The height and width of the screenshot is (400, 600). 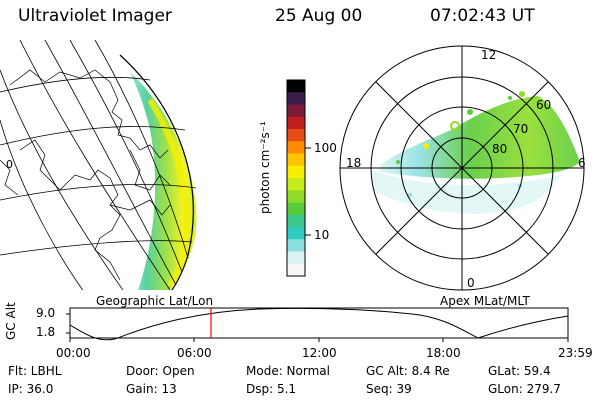 I want to click on polar-aurora, so click(x=480, y=137).